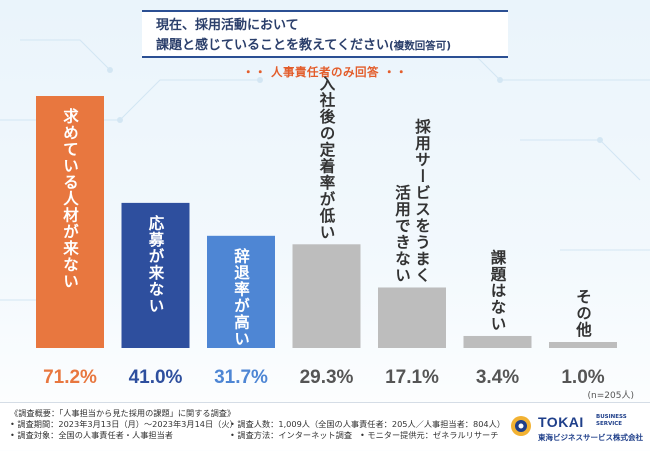 The width and height of the screenshot is (650, 451). What do you see at coordinates (561, 422) in the screenshot?
I see `logo-text: TOKAI` at bounding box center [561, 422].